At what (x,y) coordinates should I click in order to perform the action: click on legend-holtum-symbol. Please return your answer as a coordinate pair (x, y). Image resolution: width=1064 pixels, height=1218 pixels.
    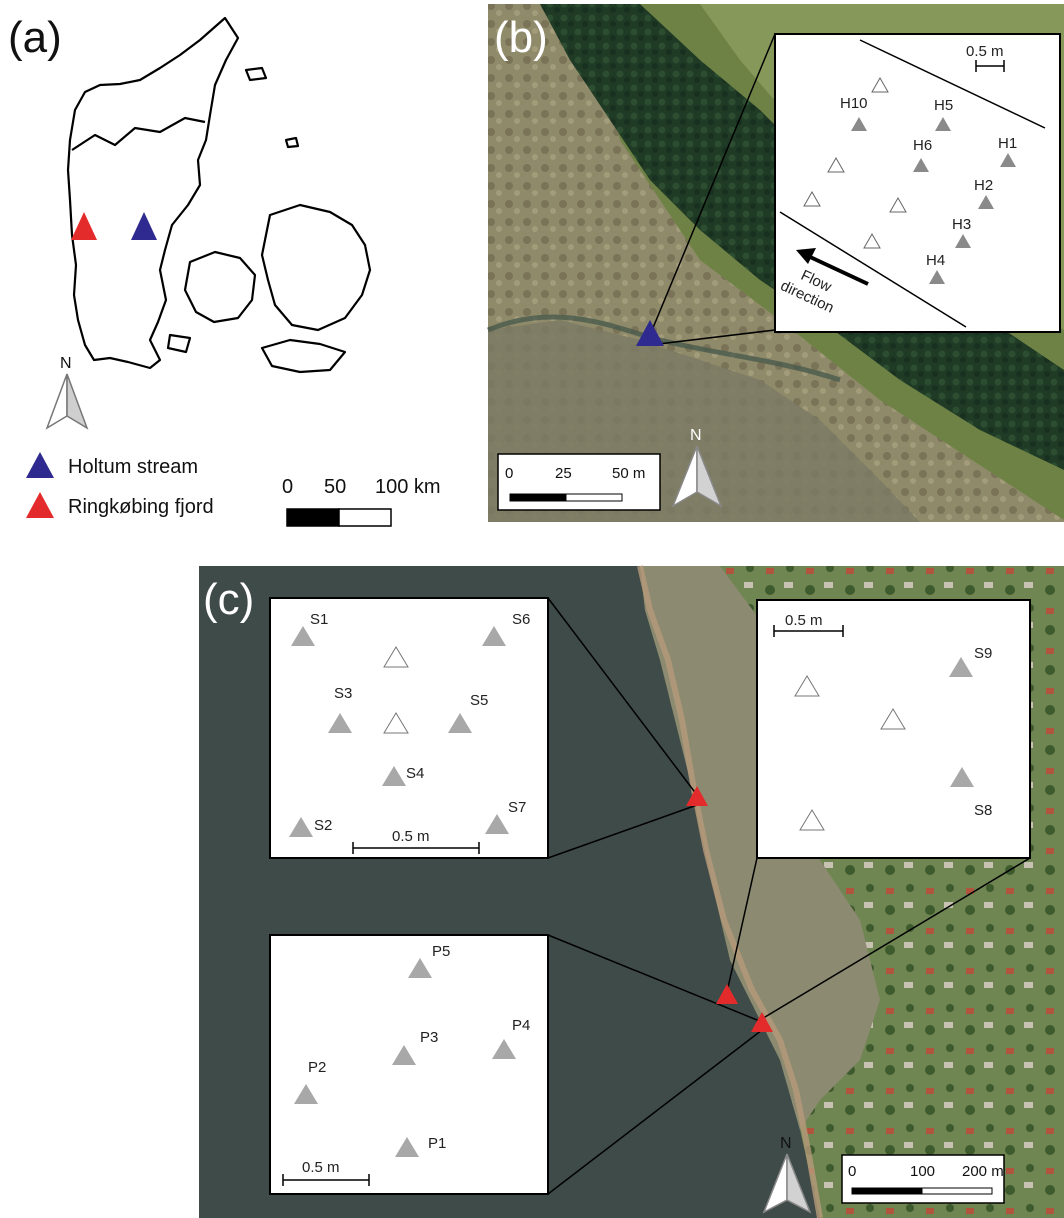
    Looking at the image, I should click on (40, 465).